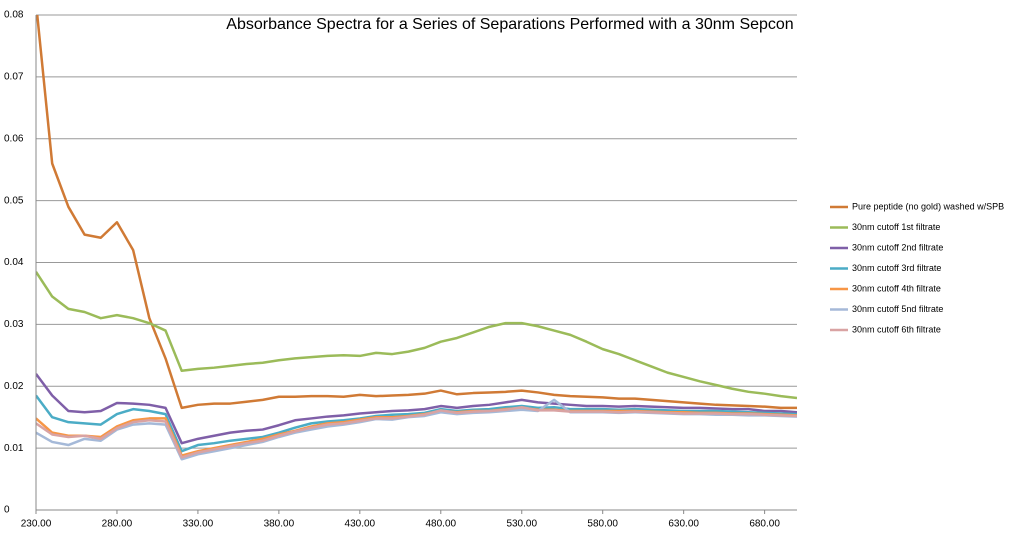 Image resolution: width=1024 pixels, height=536 pixels. What do you see at coordinates (897, 309) in the screenshot?
I see `legend-label: 30nm cutoff 5nd filtrate` at bounding box center [897, 309].